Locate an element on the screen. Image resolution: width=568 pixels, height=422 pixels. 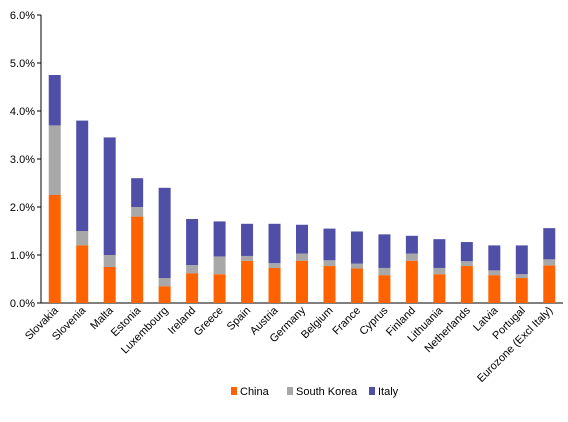
y-tick-label: 2.0% is located at coordinates (22, 208).